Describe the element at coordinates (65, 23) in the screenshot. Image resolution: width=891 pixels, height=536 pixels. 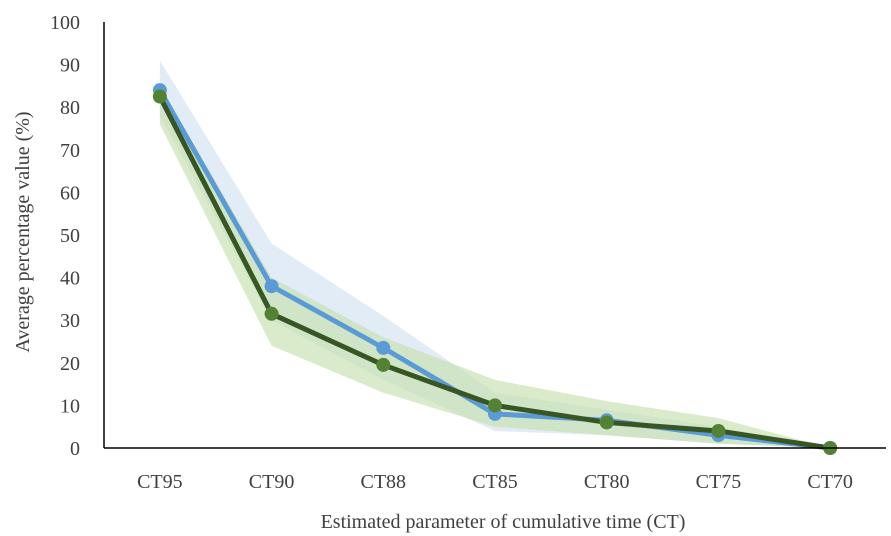
I see `y-tick-label: 100` at that location.